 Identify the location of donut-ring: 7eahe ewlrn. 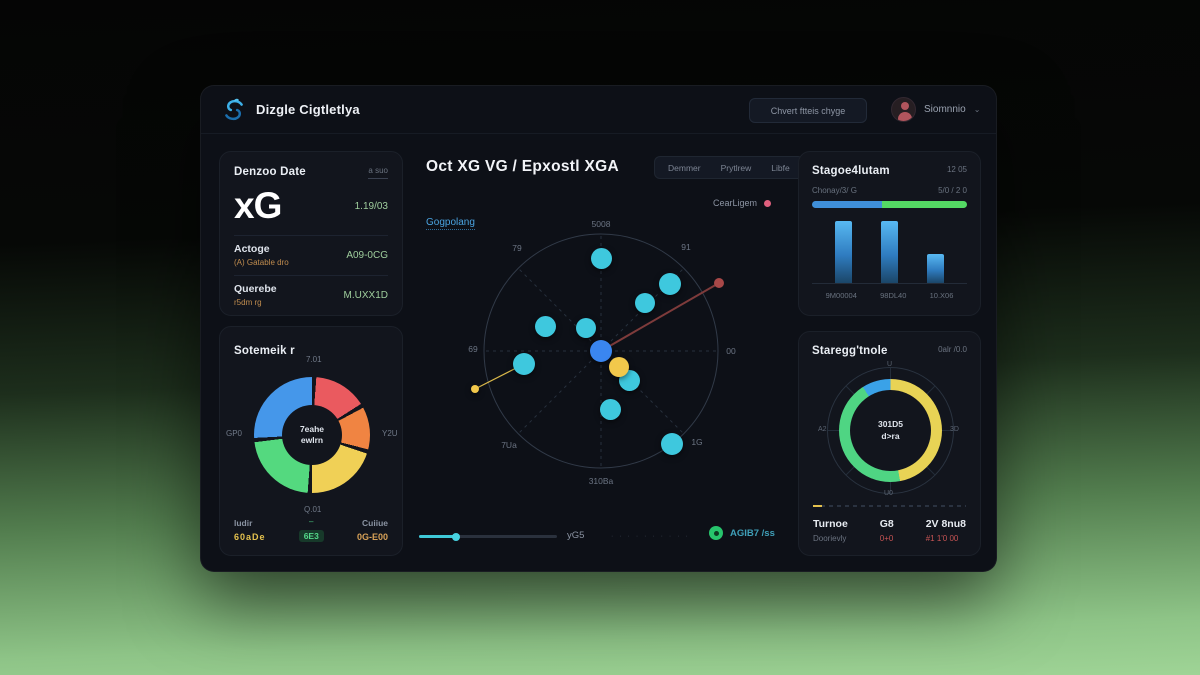
(312, 435).